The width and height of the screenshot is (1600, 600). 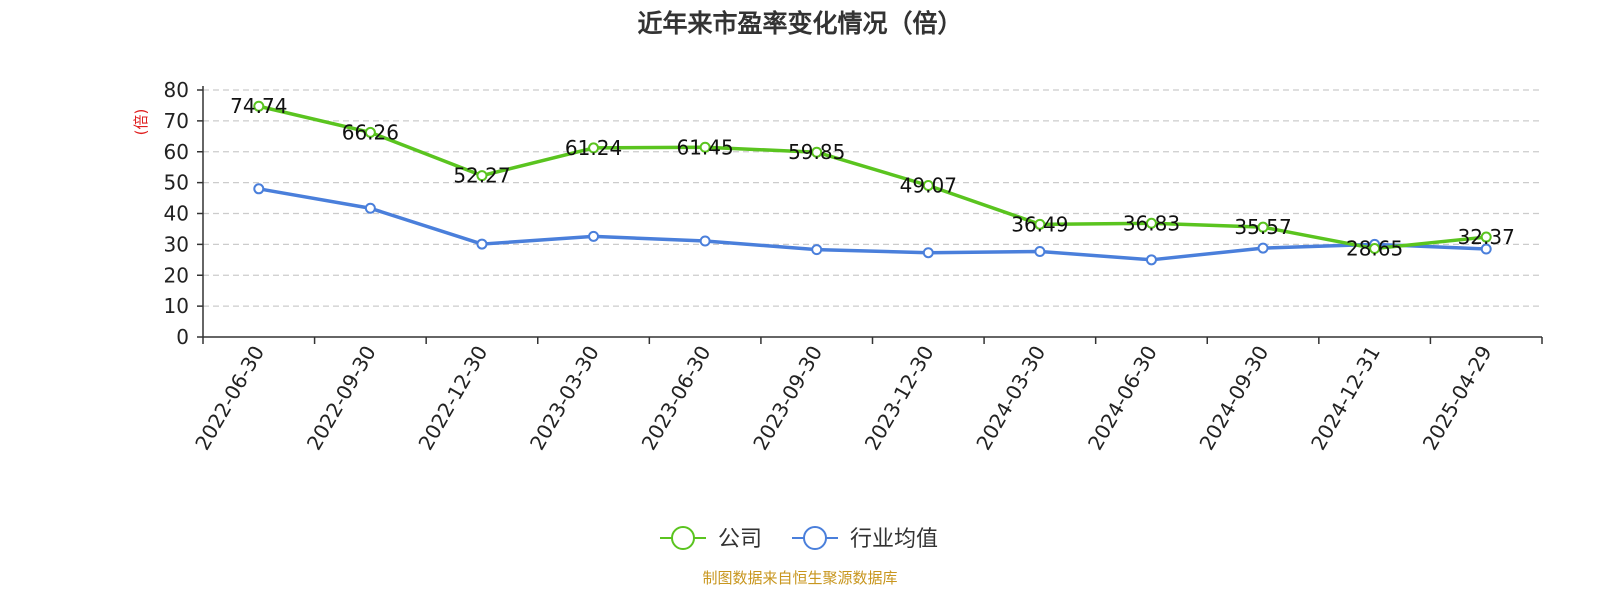 I want to click on x-tick-label: 2024-12-31, so click(x=1345, y=398).